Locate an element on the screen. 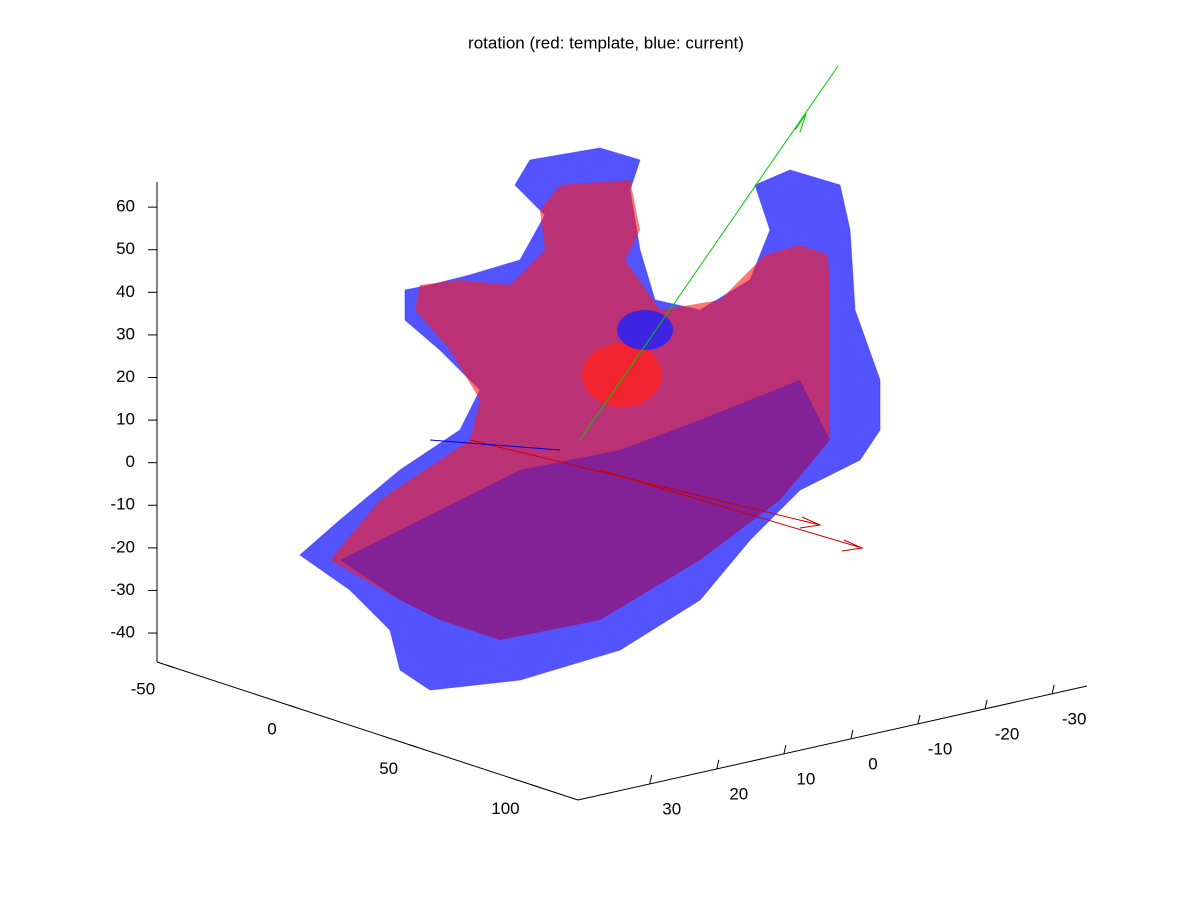 This screenshot has width=1200, height=900. x-axis is located at coordinates (832, 743).